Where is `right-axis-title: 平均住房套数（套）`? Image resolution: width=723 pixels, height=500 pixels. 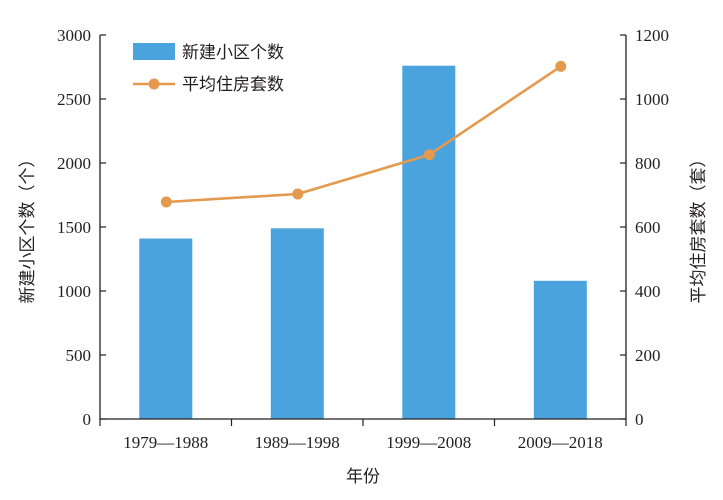
right-axis-title: 平均住房套数（套） is located at coordinates (699, 227).